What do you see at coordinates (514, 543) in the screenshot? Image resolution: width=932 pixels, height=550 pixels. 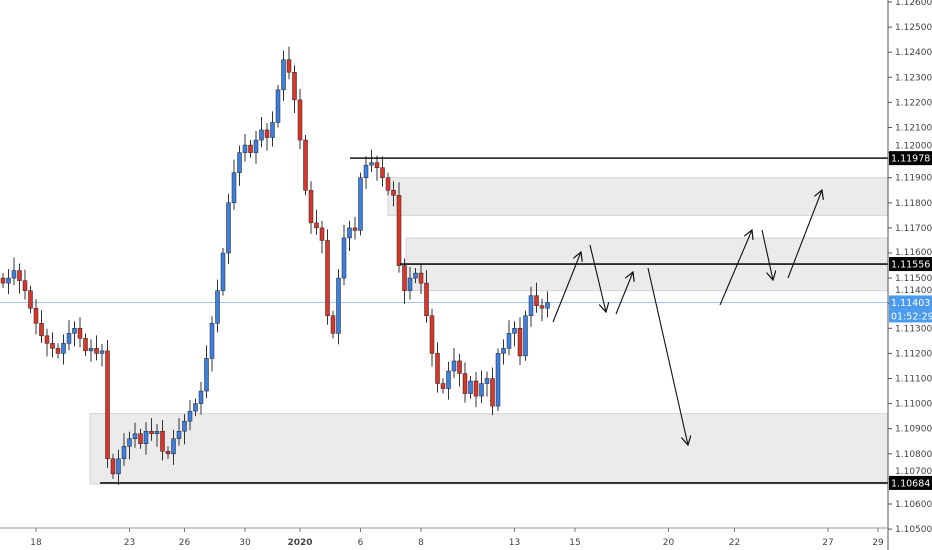 I see `x-tick-label: 13` at bounding box center [514, 543].